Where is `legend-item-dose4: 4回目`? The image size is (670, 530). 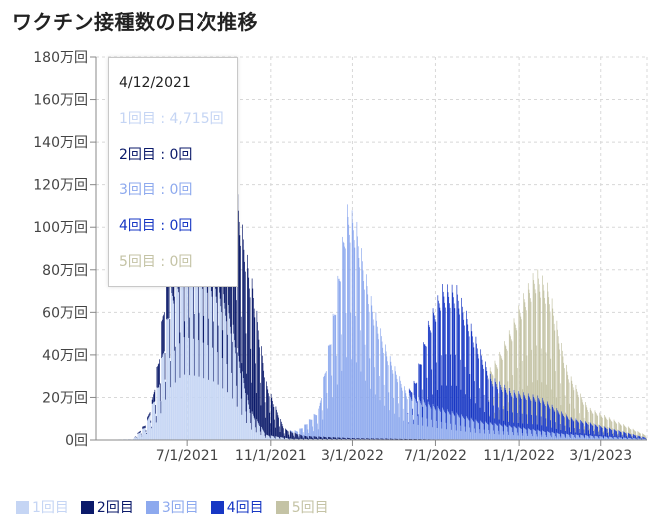 legend-item-dose4: 4回目 is located at coordinates (237, 507).